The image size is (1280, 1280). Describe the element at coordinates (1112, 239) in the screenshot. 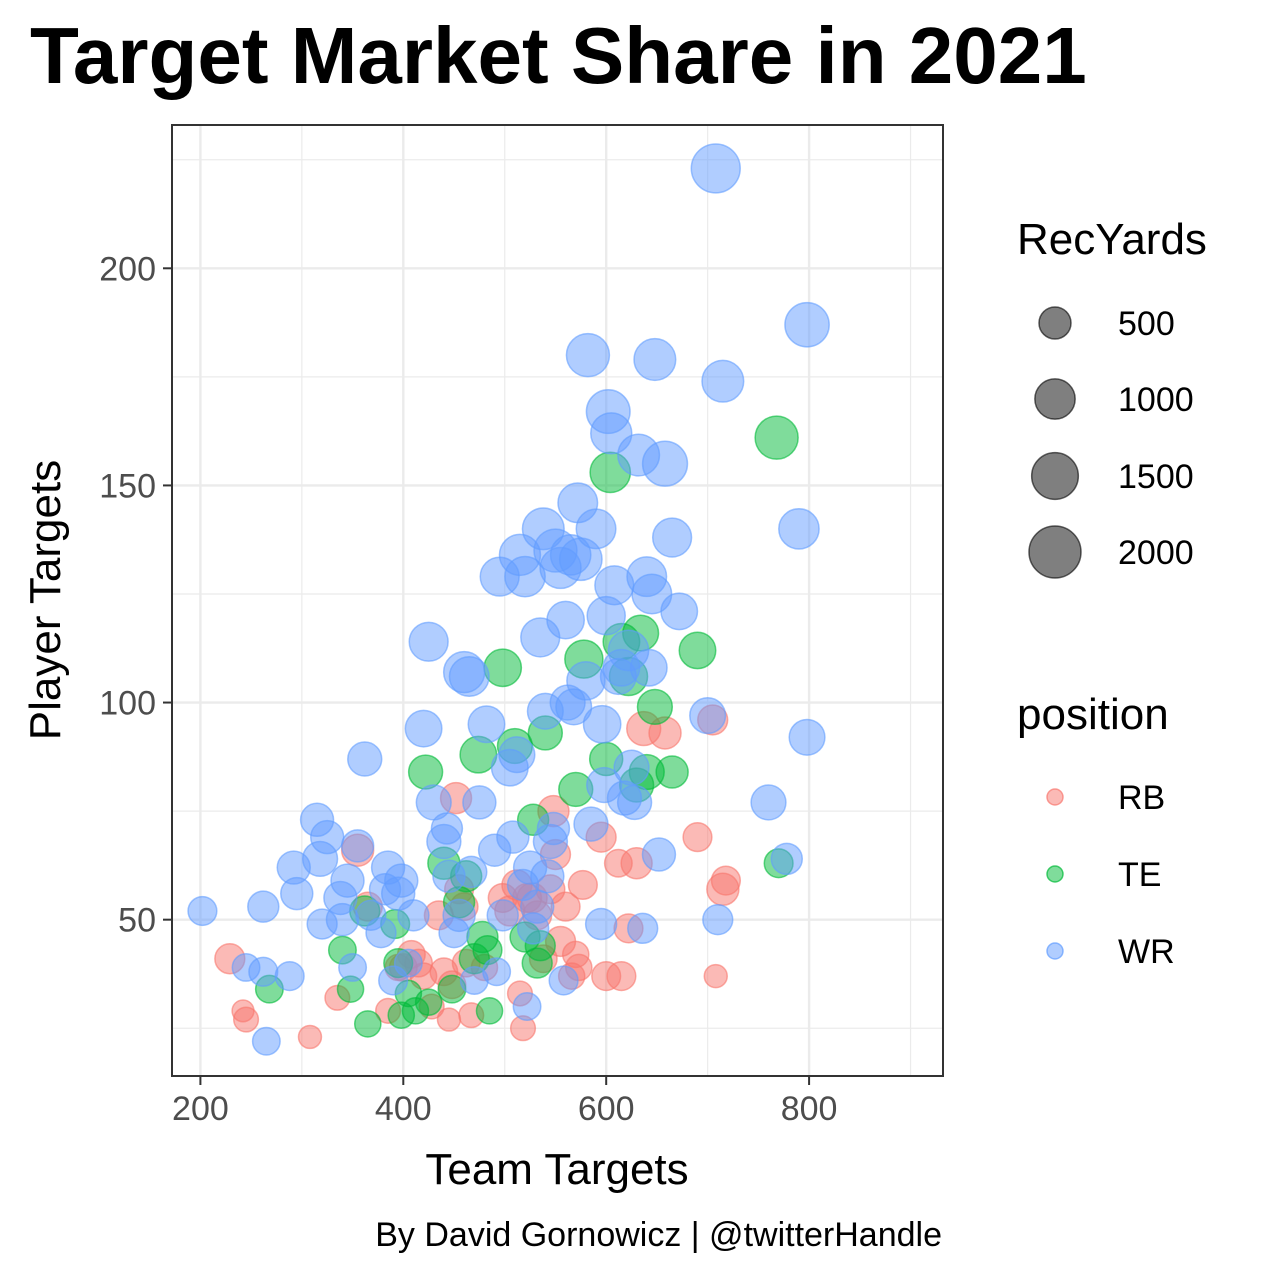

I see `size-legend-title: RecYards` at that location.